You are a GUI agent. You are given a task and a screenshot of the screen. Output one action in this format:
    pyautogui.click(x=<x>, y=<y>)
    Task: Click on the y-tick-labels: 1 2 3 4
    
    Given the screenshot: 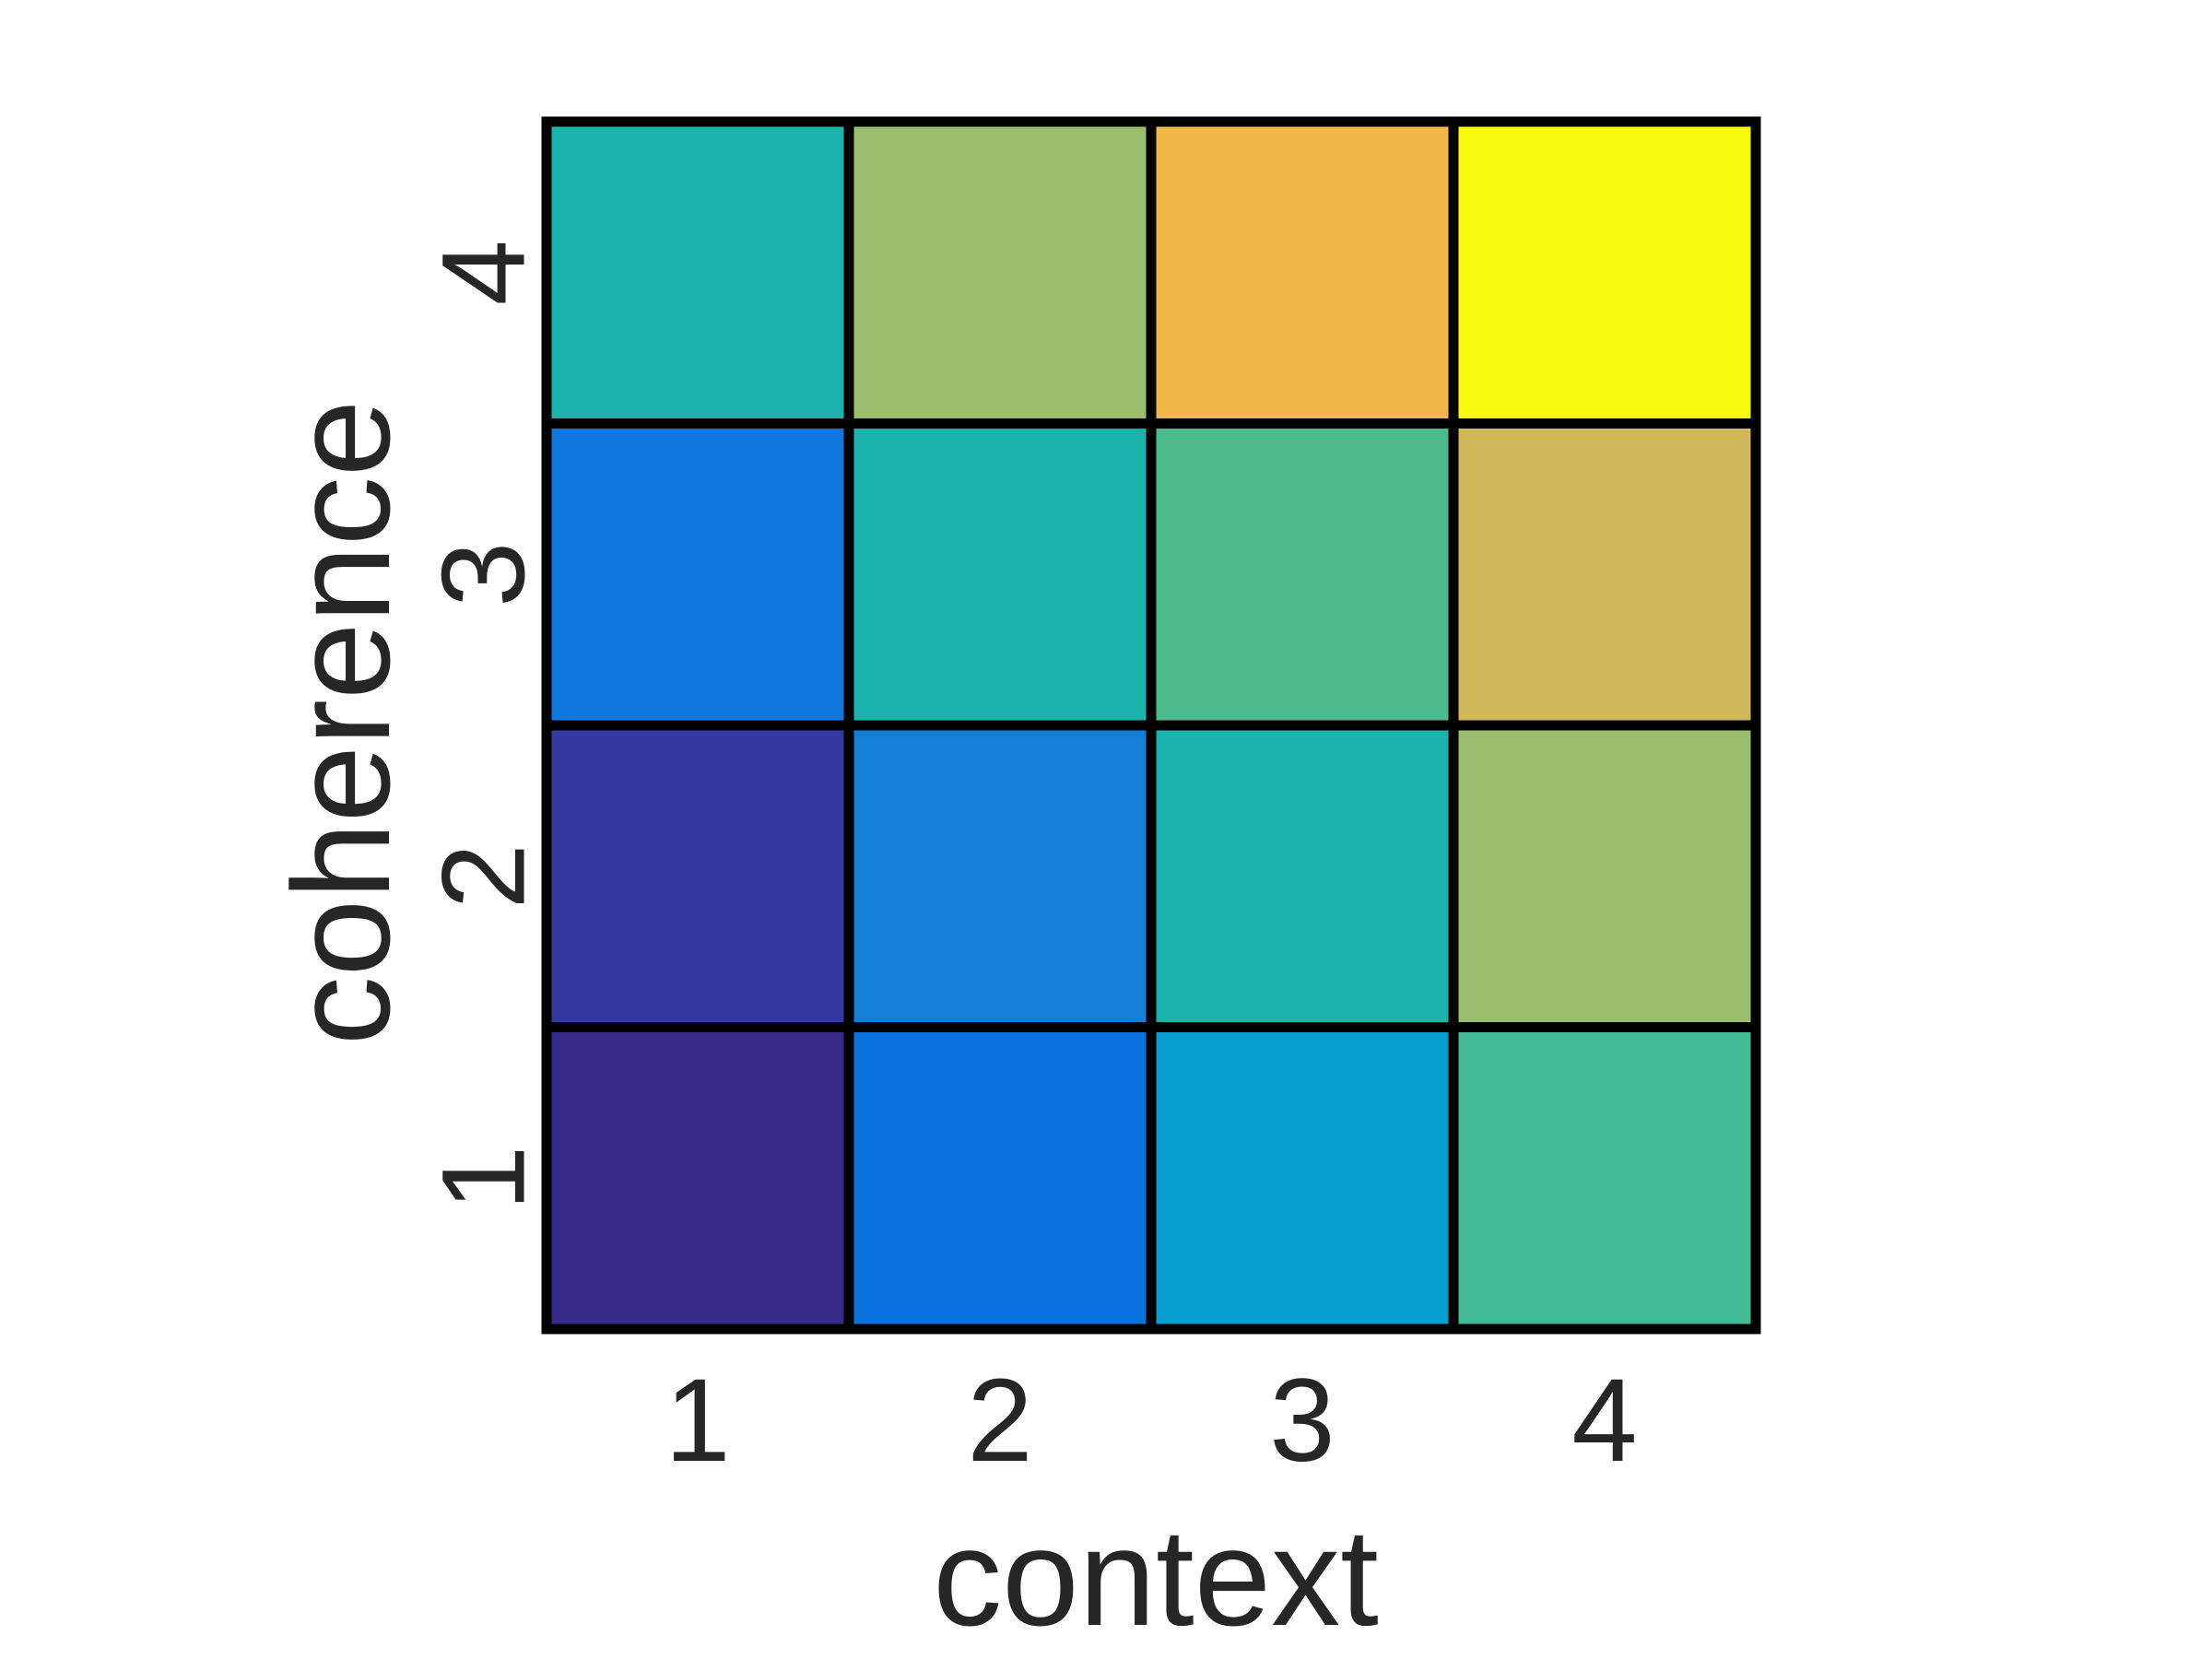 What is the action you would take?
    pyautogui.click(x=484, y=725)
    